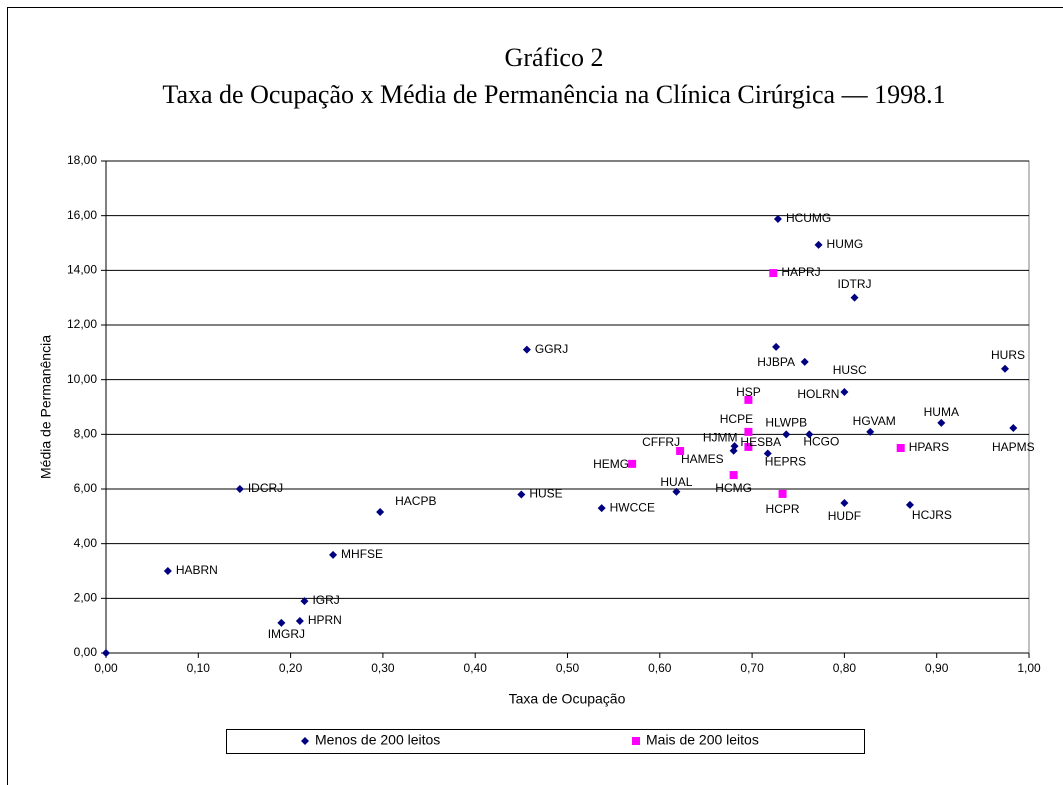  What do you see at coordinates (736, 419) in the screenshot?
I see `point-label: HCPE` at bounding box center [736, 419].